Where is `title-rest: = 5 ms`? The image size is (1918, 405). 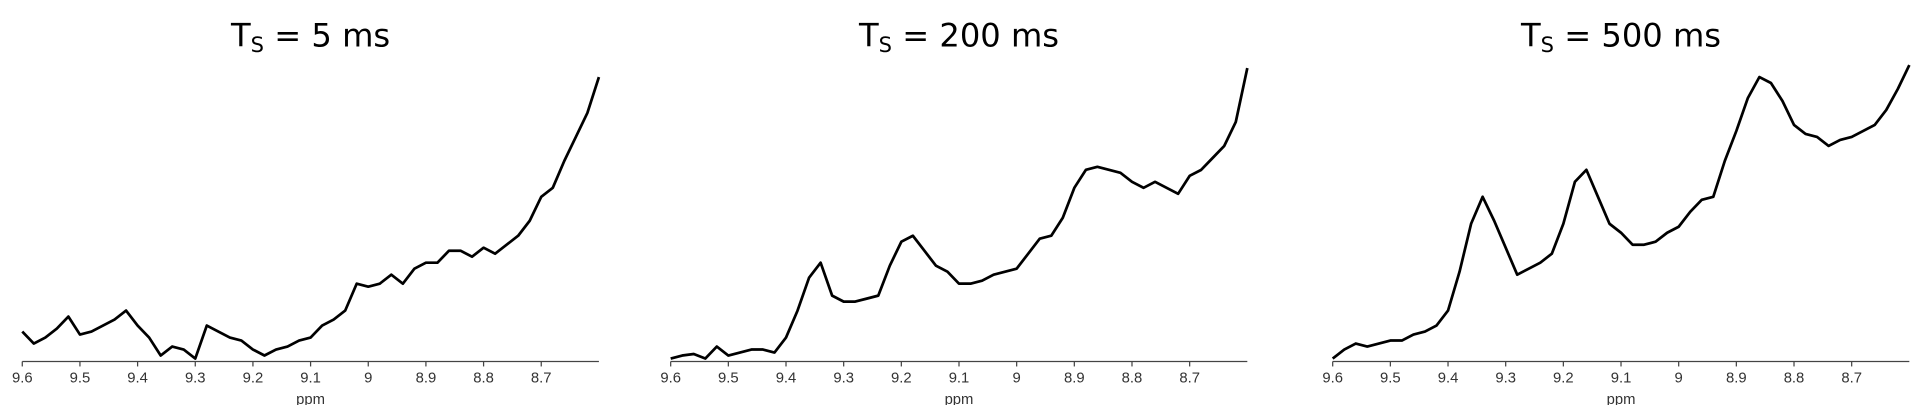
title-rest: = 5 ms is located at coordinates (327, 35).